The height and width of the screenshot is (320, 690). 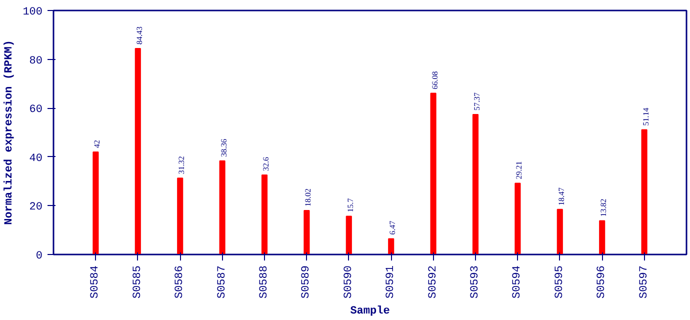 I want to click on data-label: 66.08, so click(x=435, y=80).